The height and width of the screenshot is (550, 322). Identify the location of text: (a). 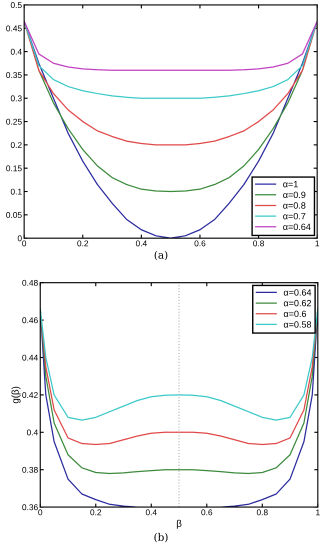
(161, 255).